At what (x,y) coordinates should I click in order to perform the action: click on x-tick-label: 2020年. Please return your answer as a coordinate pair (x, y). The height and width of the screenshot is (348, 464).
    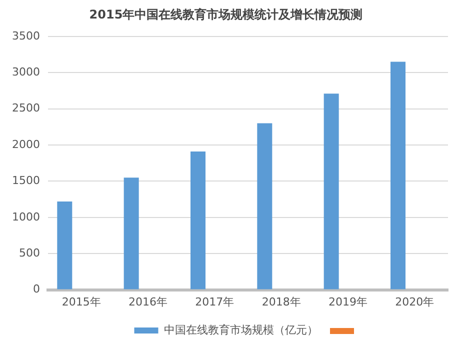
    Looking at the image, I should click on (414, 301).